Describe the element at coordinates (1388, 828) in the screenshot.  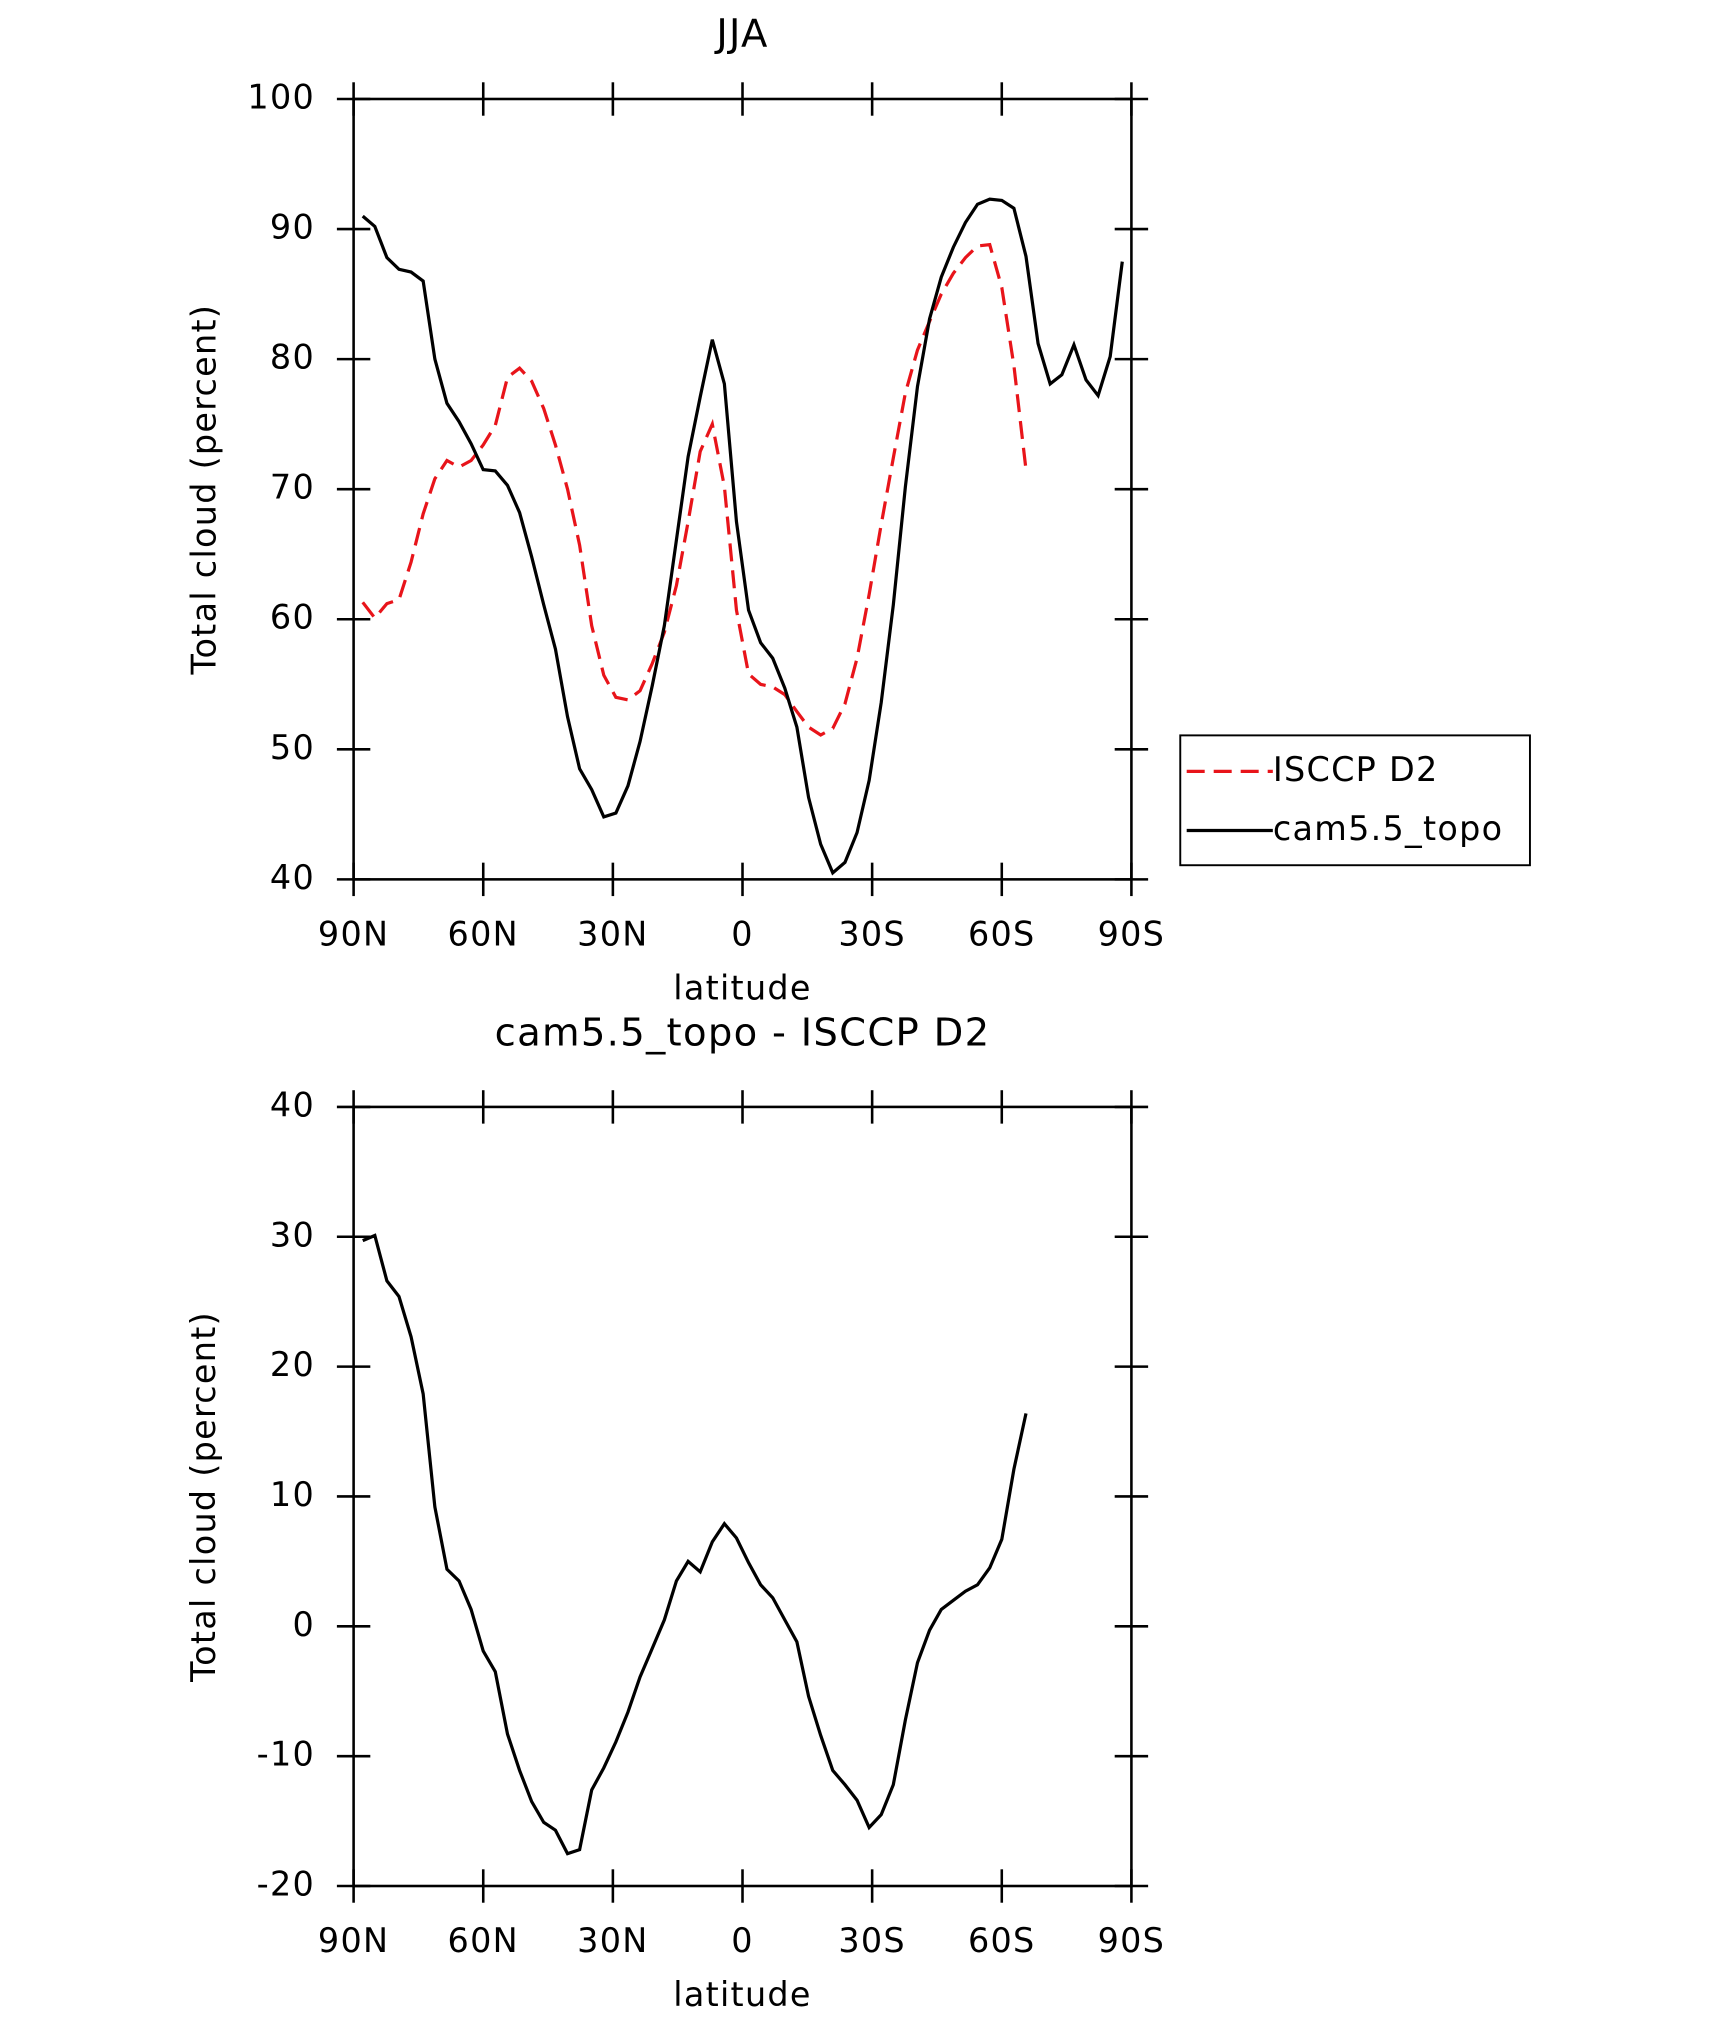
I see `legend-label: cam5.5_topo` at that location.